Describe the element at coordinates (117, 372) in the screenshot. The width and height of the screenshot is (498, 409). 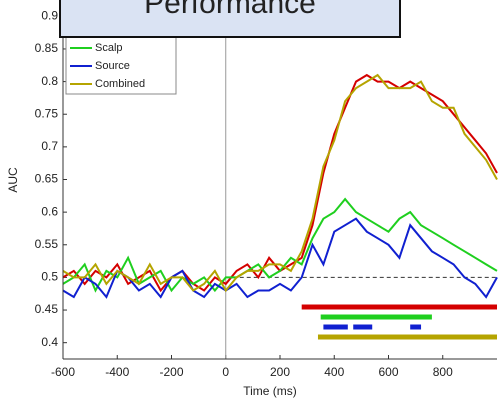
I see `x-tick-label: -400` at that location.